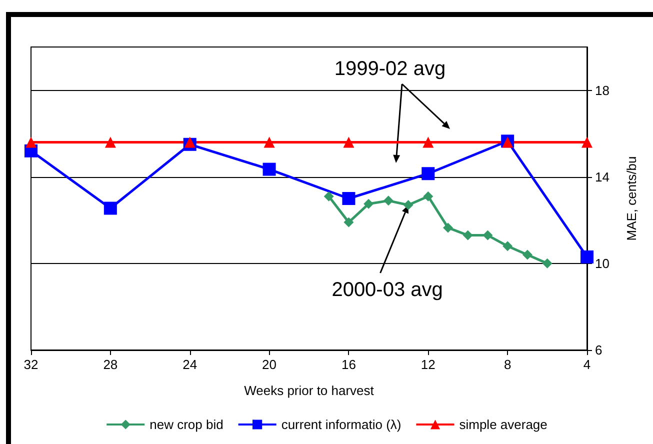 The image size is (653, 444). Describe the element at coordinates (269, 364) in the screenshot. I see `x-tick-label: 20` at that location.